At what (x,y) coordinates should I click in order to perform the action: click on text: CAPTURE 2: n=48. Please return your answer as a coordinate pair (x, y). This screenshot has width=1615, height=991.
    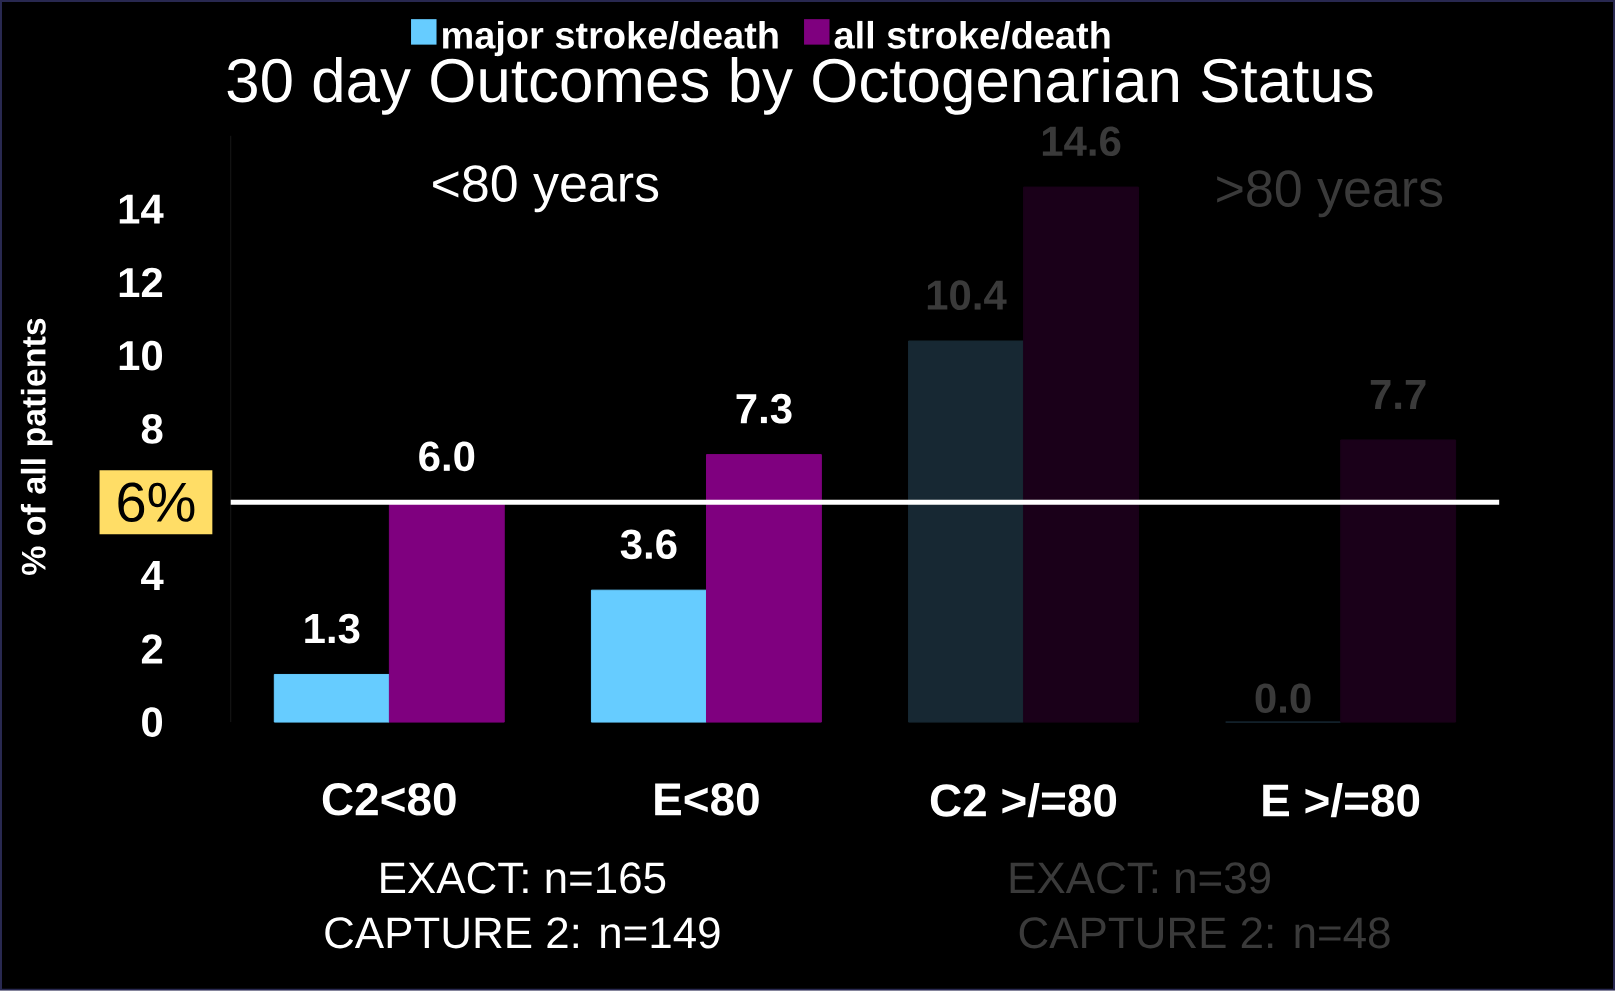
    Looking at the image, I should click on (1204, 933).